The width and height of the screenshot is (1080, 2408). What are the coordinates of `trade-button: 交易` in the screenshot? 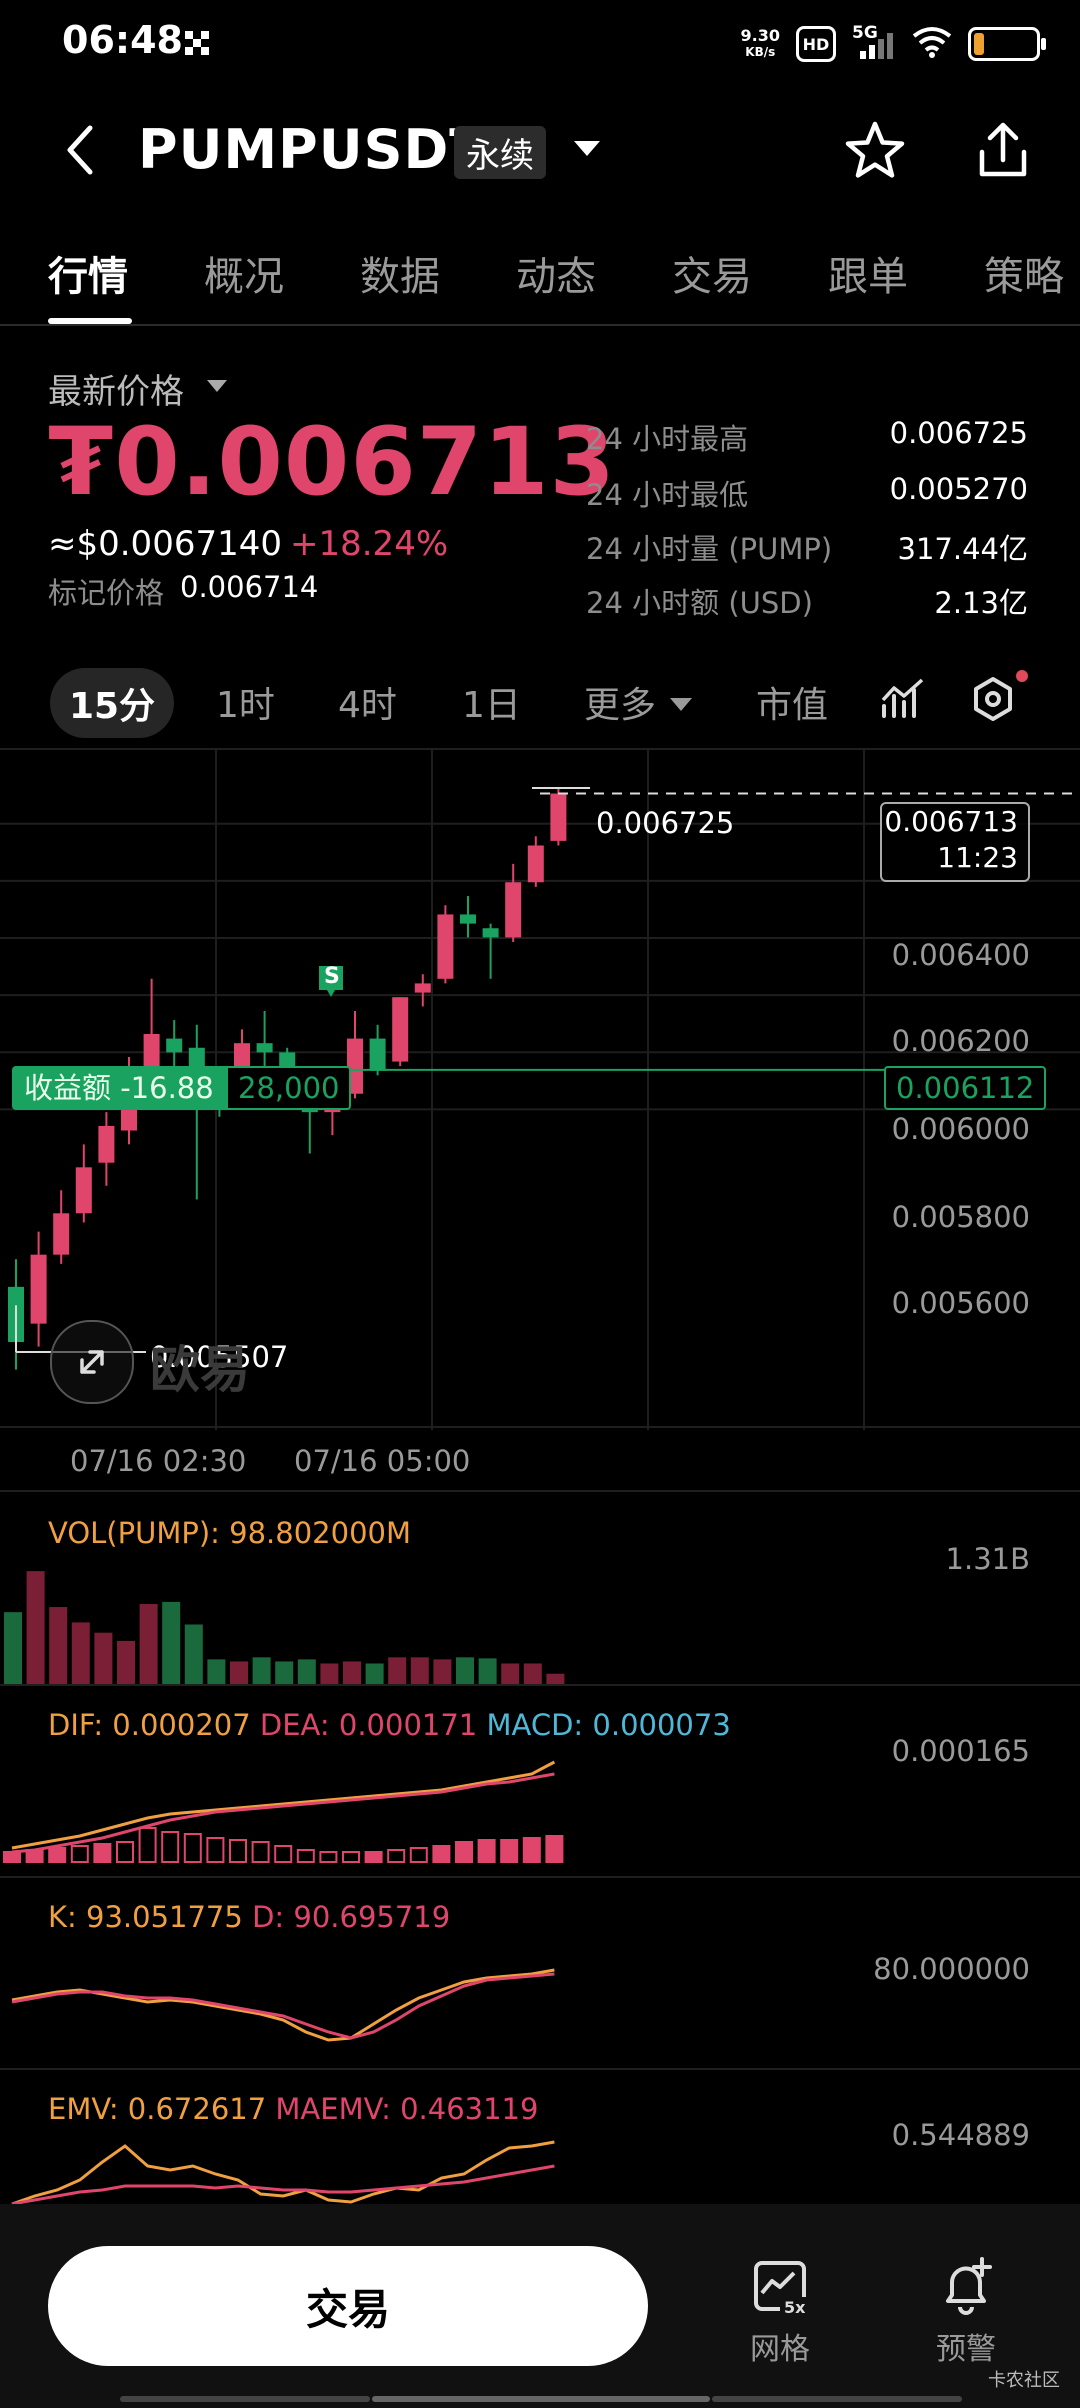 It's located at (348, 2306).